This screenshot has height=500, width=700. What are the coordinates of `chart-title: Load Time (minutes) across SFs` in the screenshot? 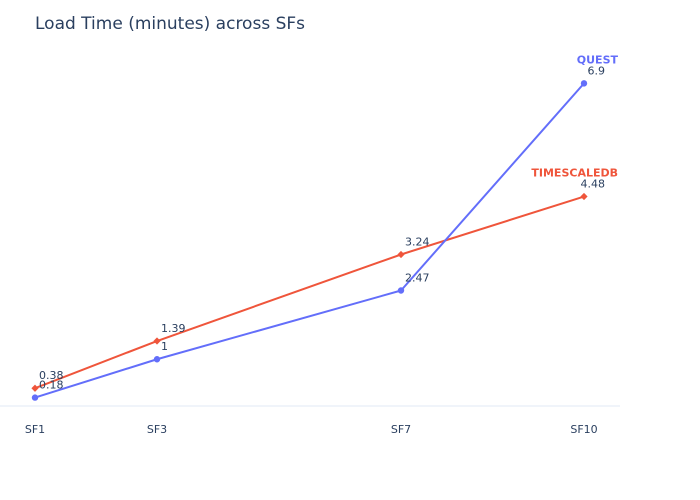 It's located at (170, 24).